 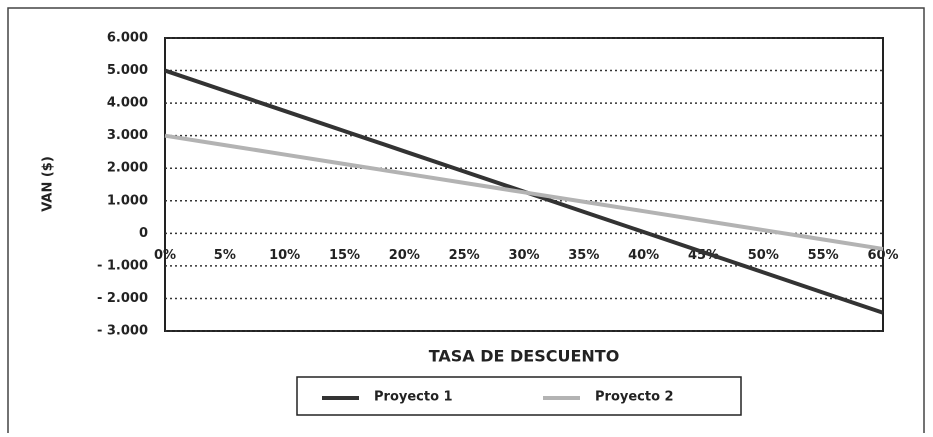 What do you see at coordinates (122, 265) in the screenshot?
I see `y-tick-label: - 1.000` at bounding box center [122, 265].